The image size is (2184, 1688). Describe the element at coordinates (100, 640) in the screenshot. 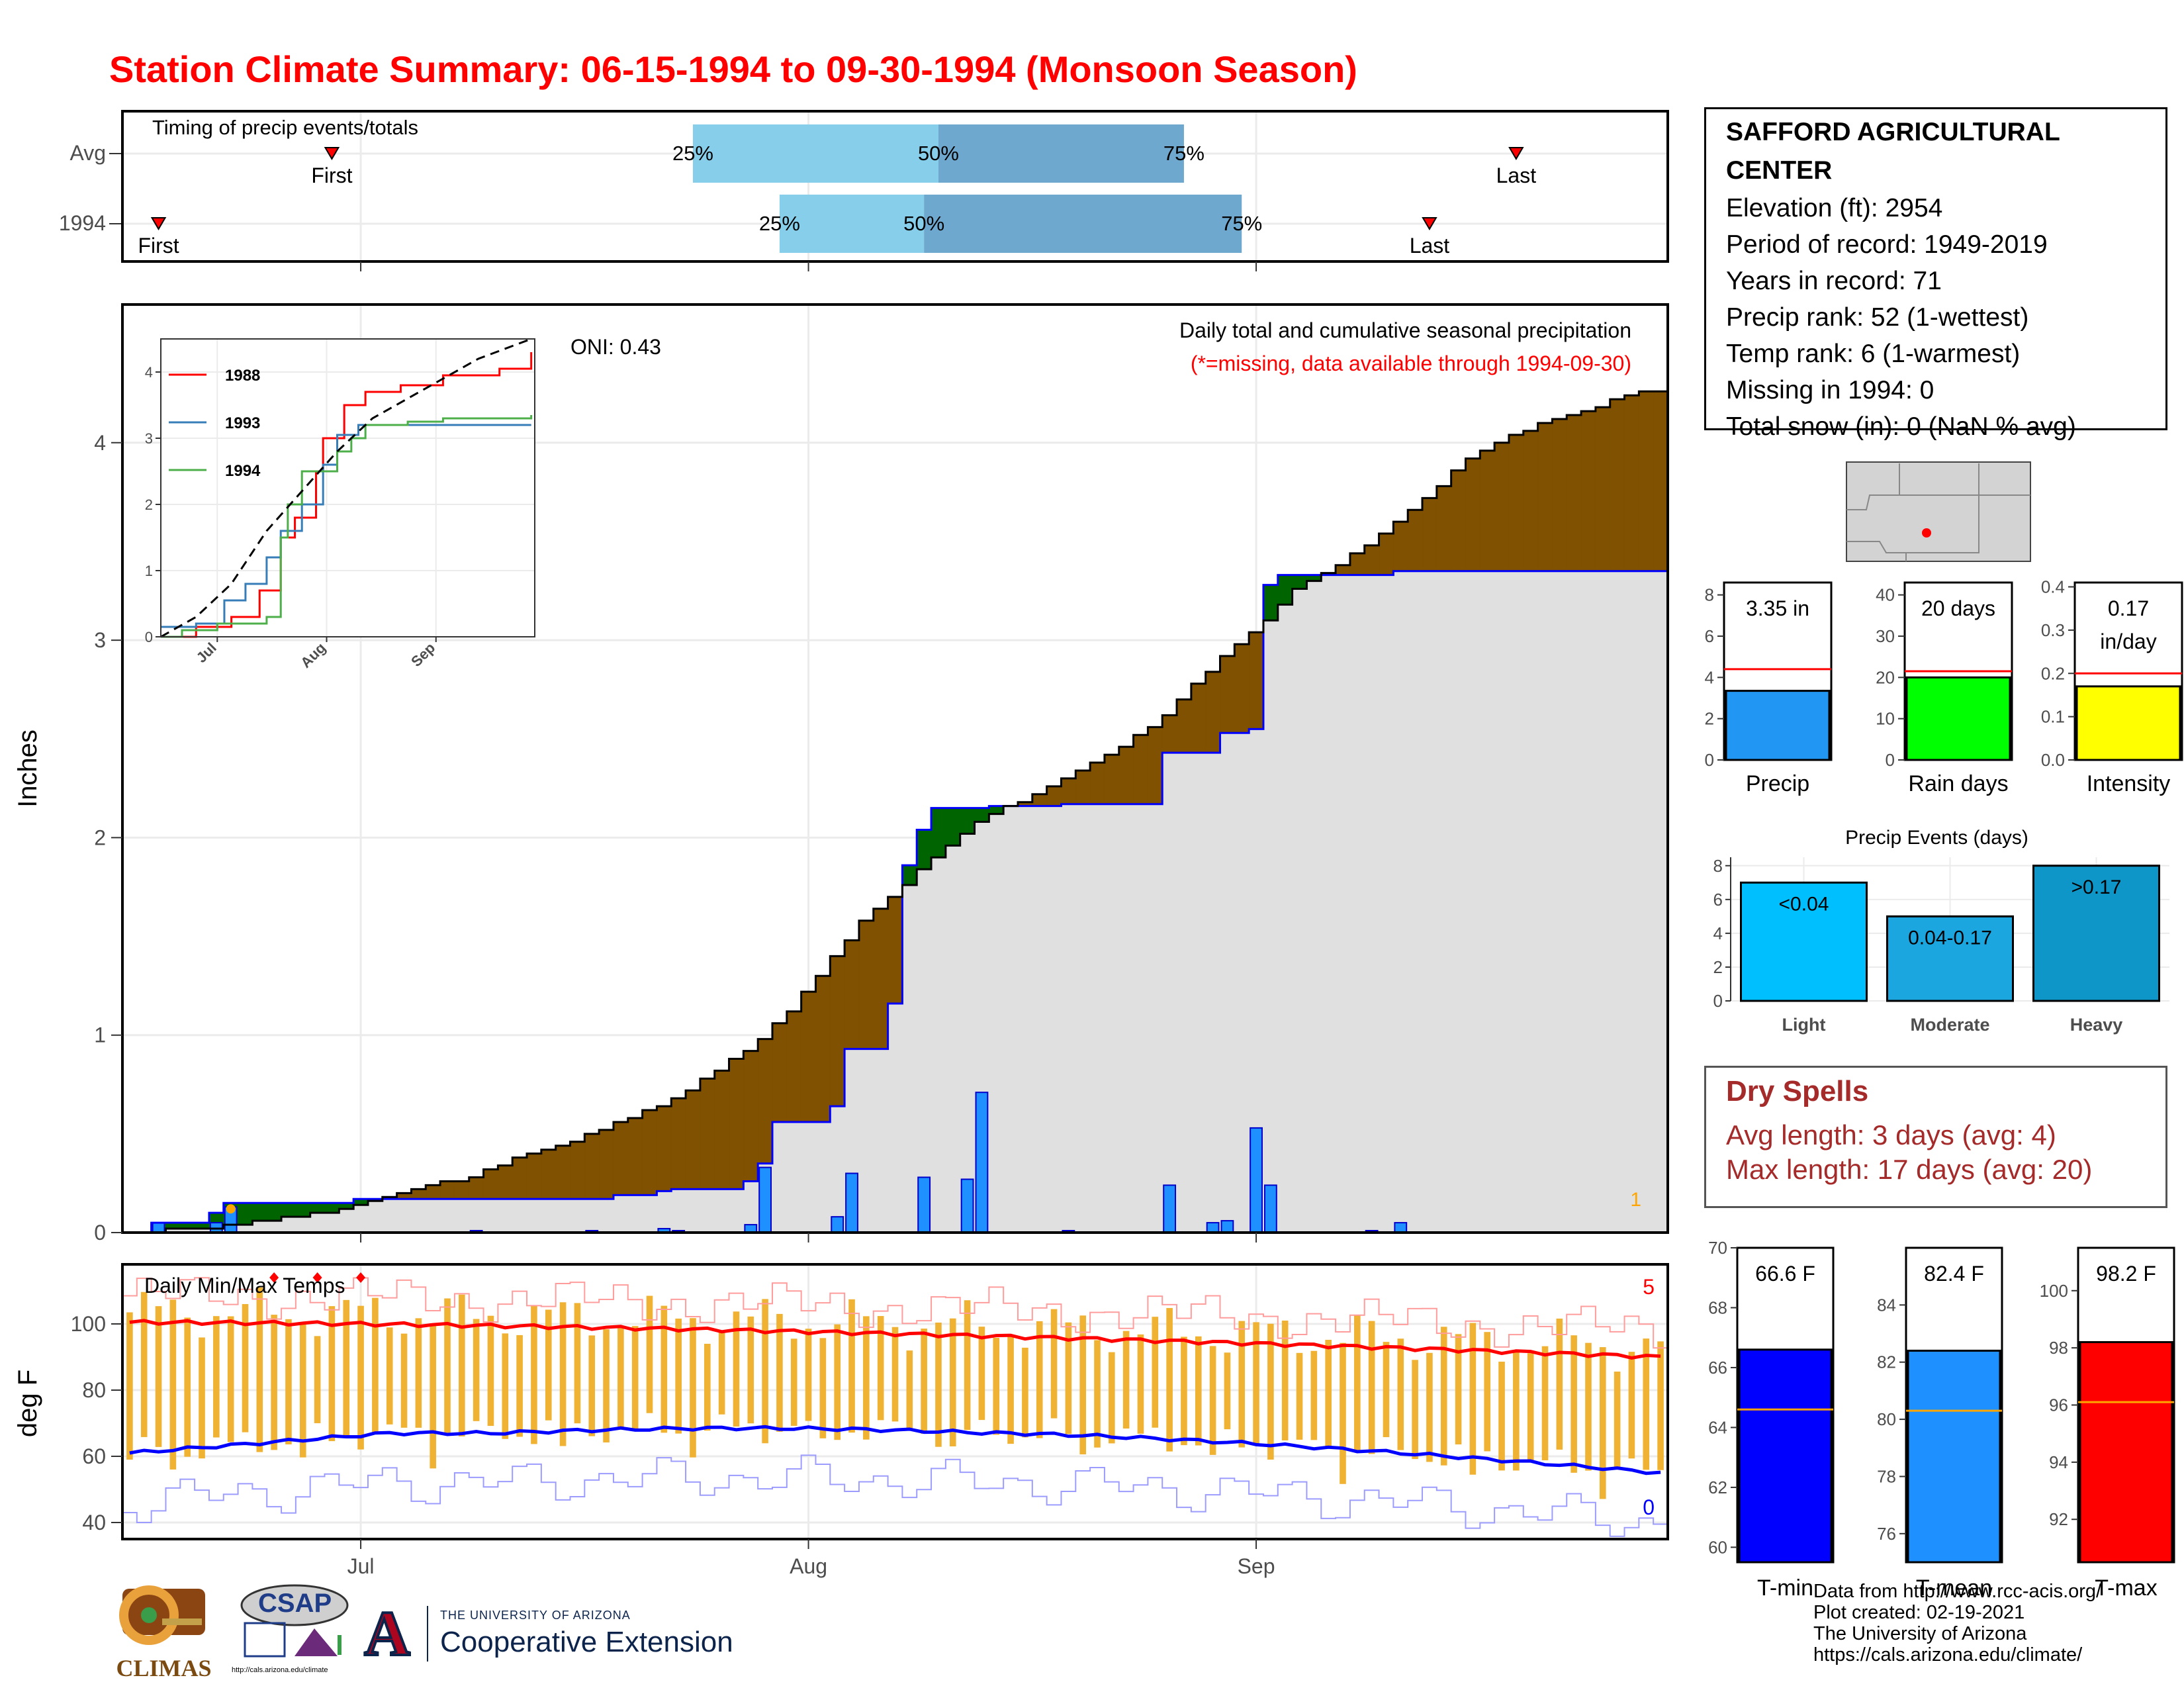

I see `precip-y-tick-label: 3` at that location.